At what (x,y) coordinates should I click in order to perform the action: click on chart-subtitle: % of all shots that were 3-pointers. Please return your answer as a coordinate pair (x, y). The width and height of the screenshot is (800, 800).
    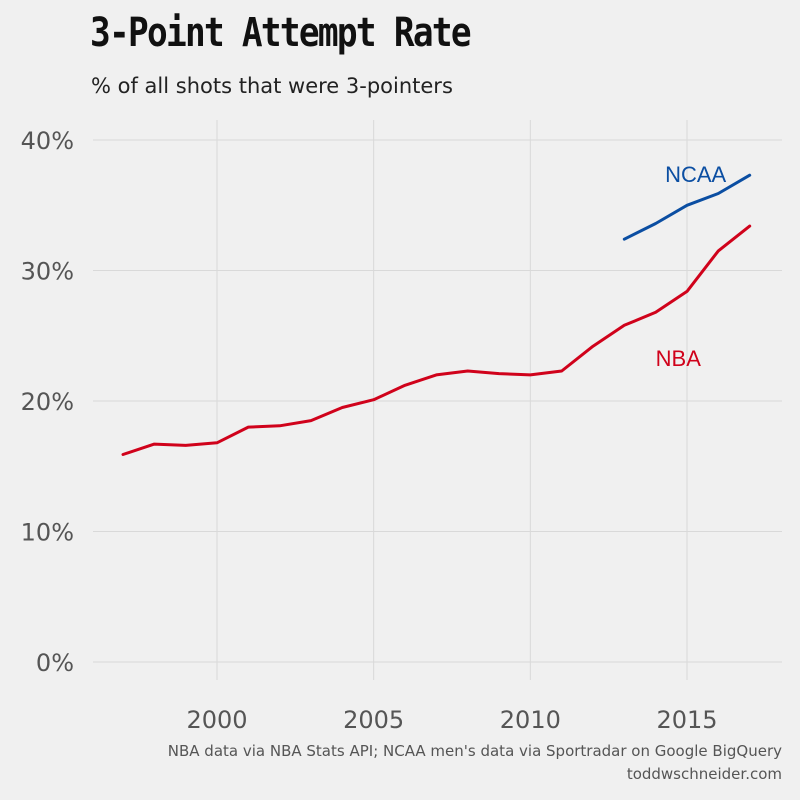
    Looking at the image, I should click on (272, 86).